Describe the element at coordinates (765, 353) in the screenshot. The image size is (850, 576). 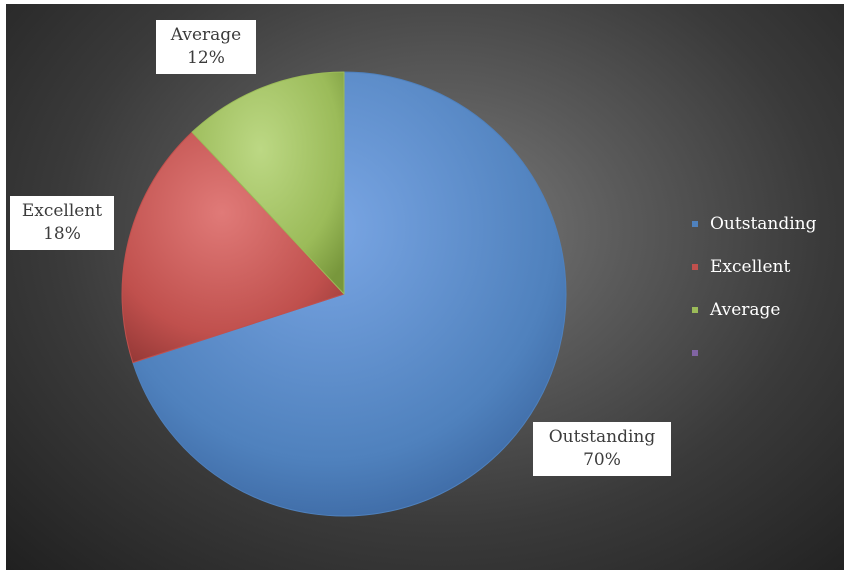
I see `legend-item-empty` at that location.